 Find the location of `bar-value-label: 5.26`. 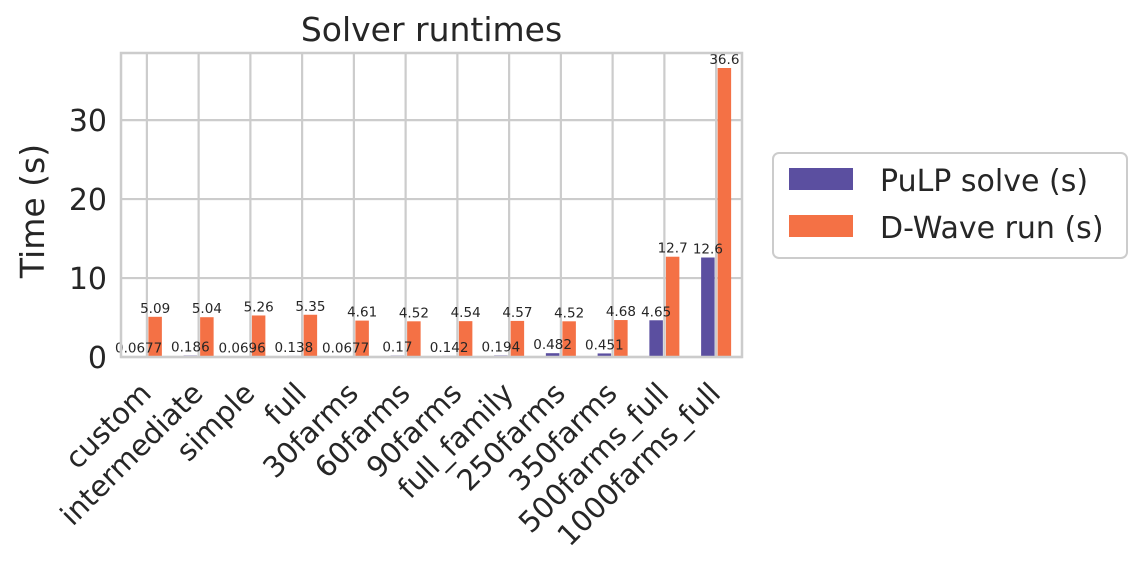

bar-value-label: 5.26 is located at coordinates (259, 307).